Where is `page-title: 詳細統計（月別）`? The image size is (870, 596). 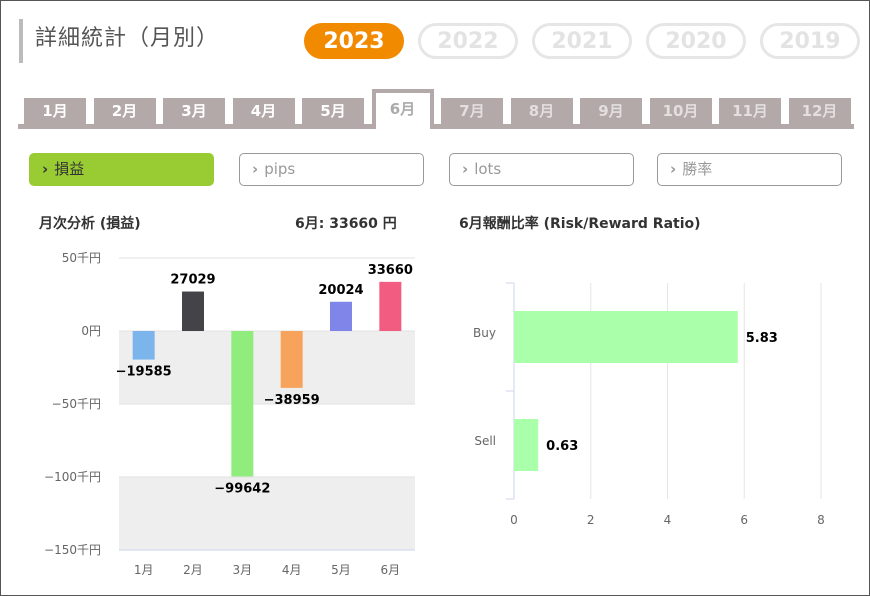 page-title: 詳細統計（月別） is located at coordinates (119, 41).